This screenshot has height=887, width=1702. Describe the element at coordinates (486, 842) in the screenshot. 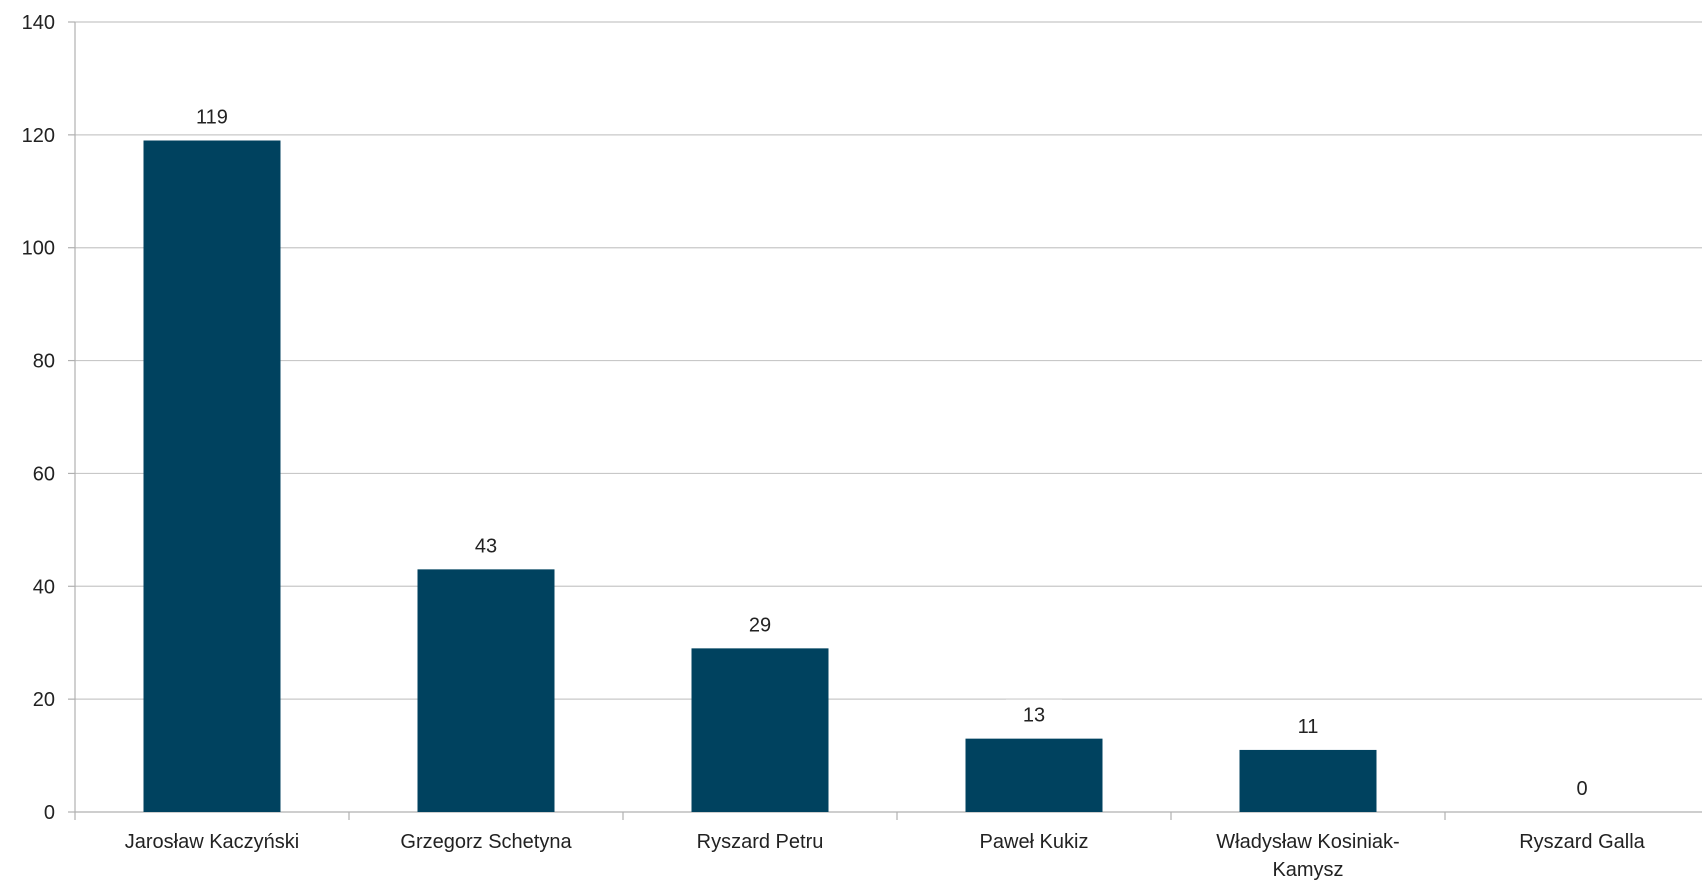

I see `category-label: Grzegorz Schetyna` at that location.